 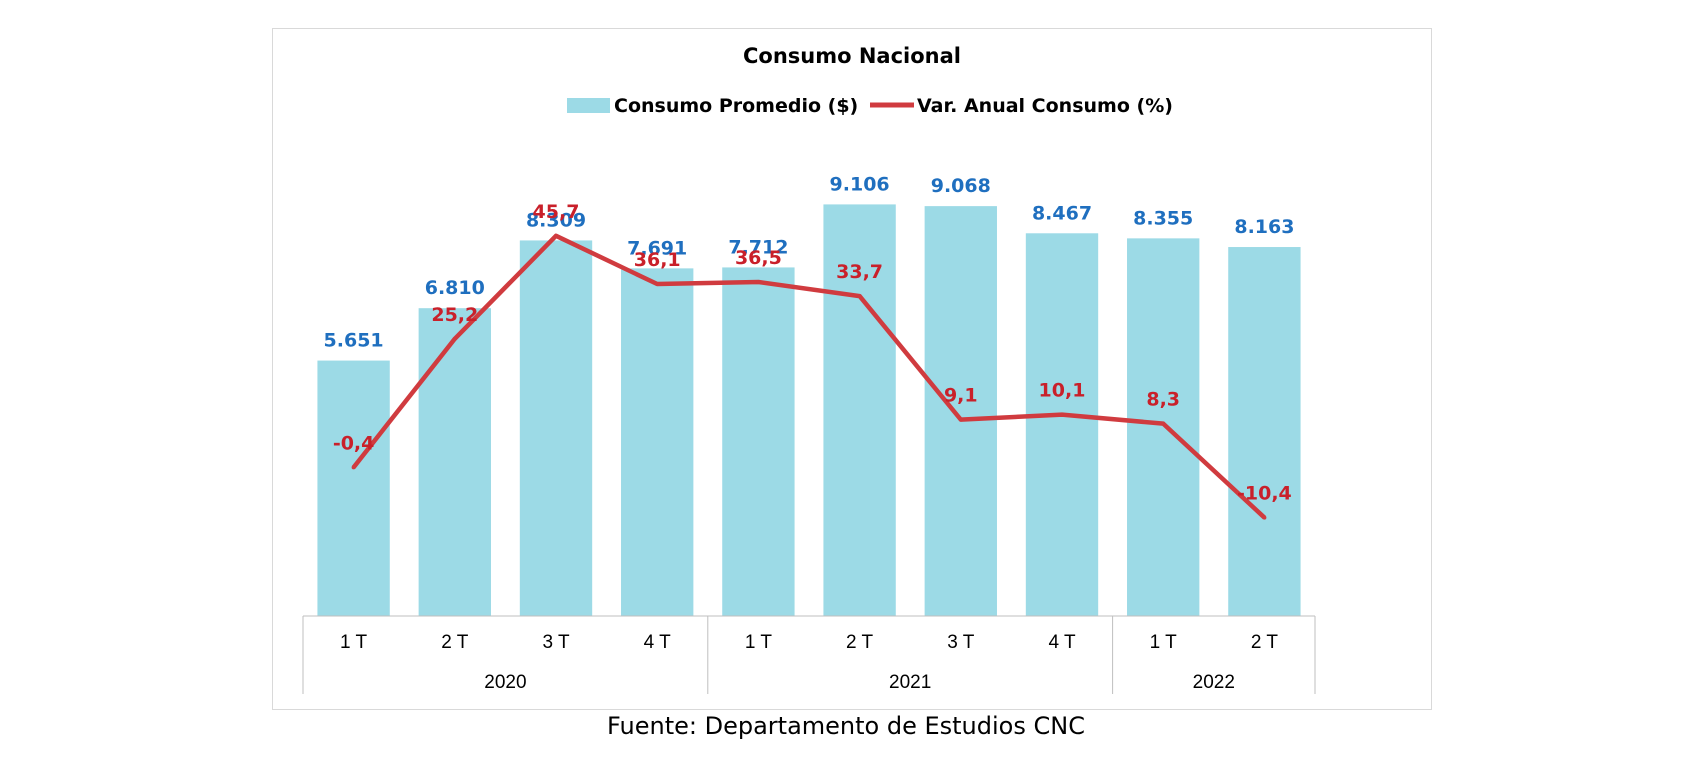 What do you see at coordinates (658, 642) in the screenshot?
I see `x-tick-label-3: 4 T` at bounding box center [658, 642].